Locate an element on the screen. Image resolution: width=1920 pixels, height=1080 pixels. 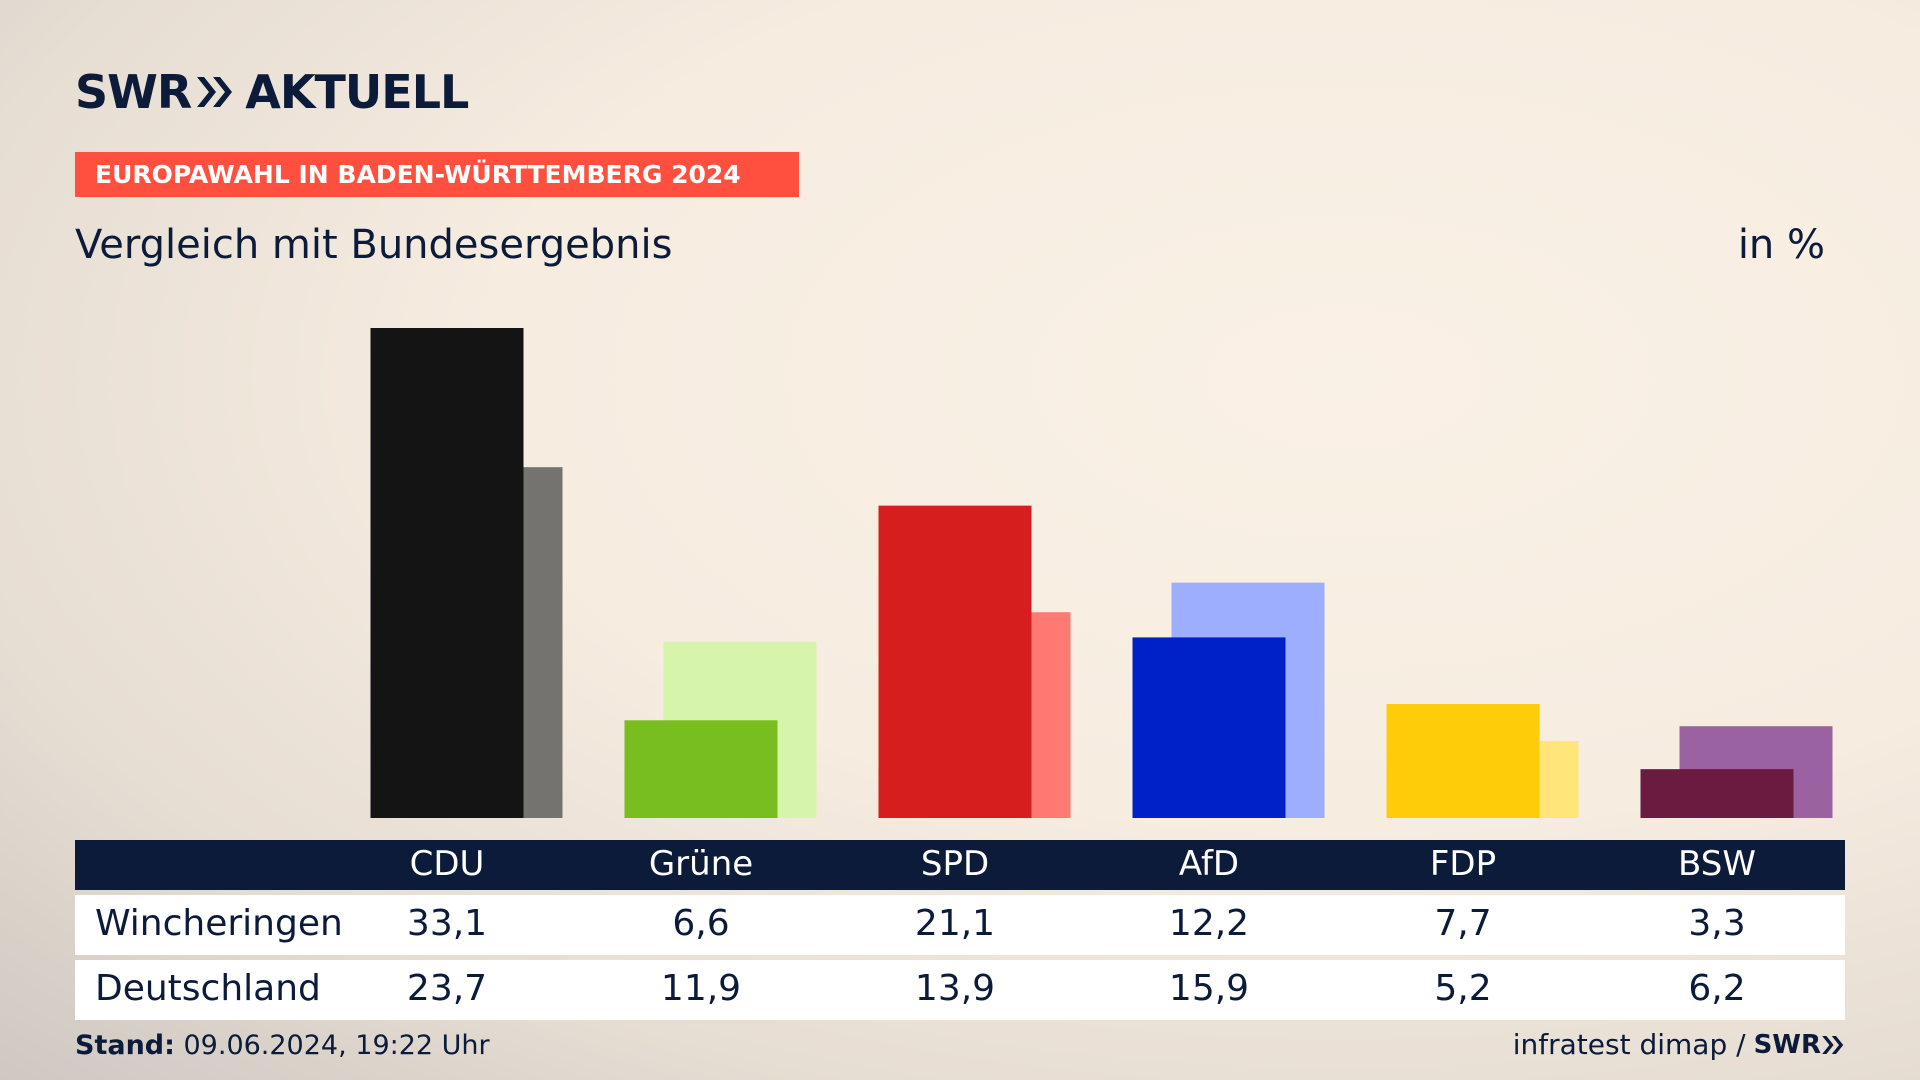
value-cell: 7,7 is located at coordinates (1463, 923).